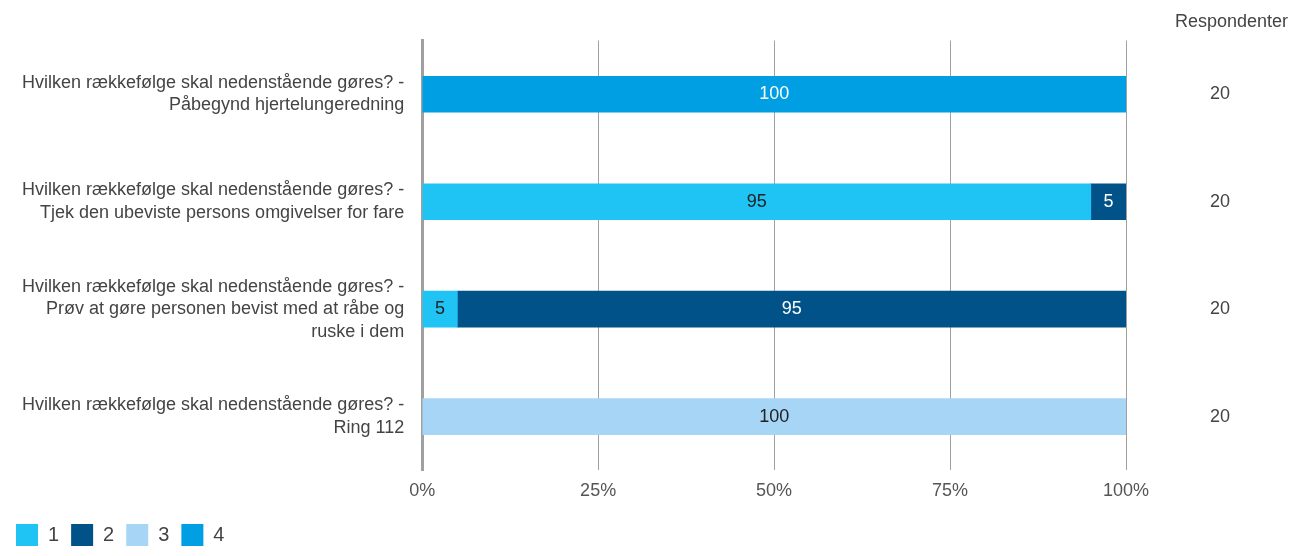 The width and height of the screenshot is (1292, 556). I want to click on x-tick-label: 0%, so click(422, 490).